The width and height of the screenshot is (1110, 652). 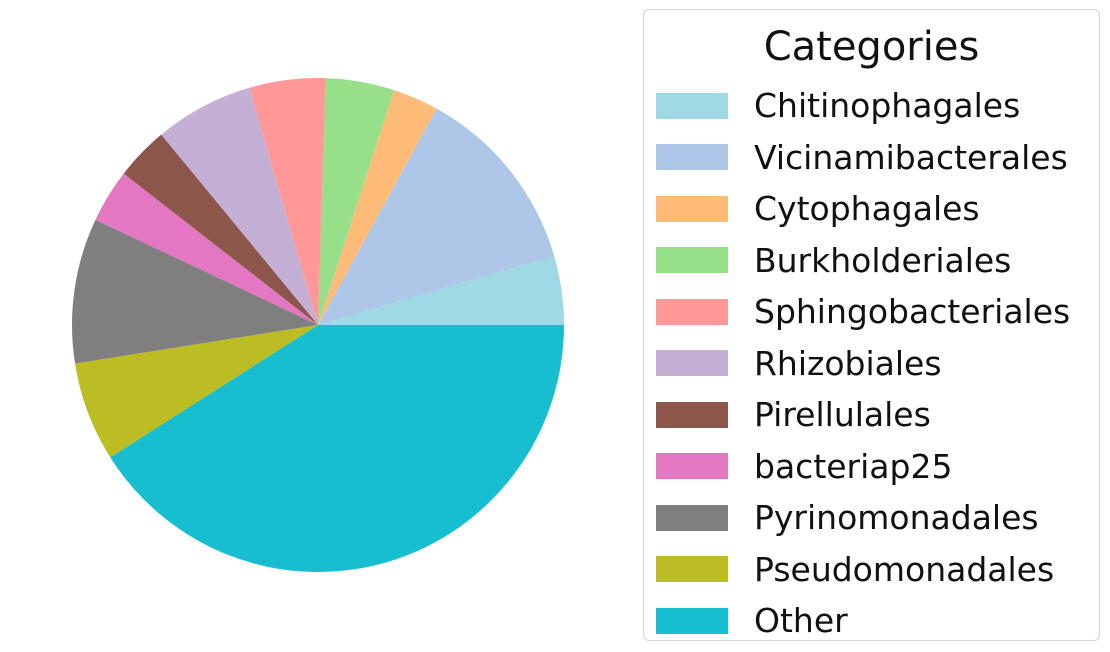 What do you see at coordinates (871, 47) in the screenshot?
I see `legend-title: Categories` at bounding box center [871, 47].